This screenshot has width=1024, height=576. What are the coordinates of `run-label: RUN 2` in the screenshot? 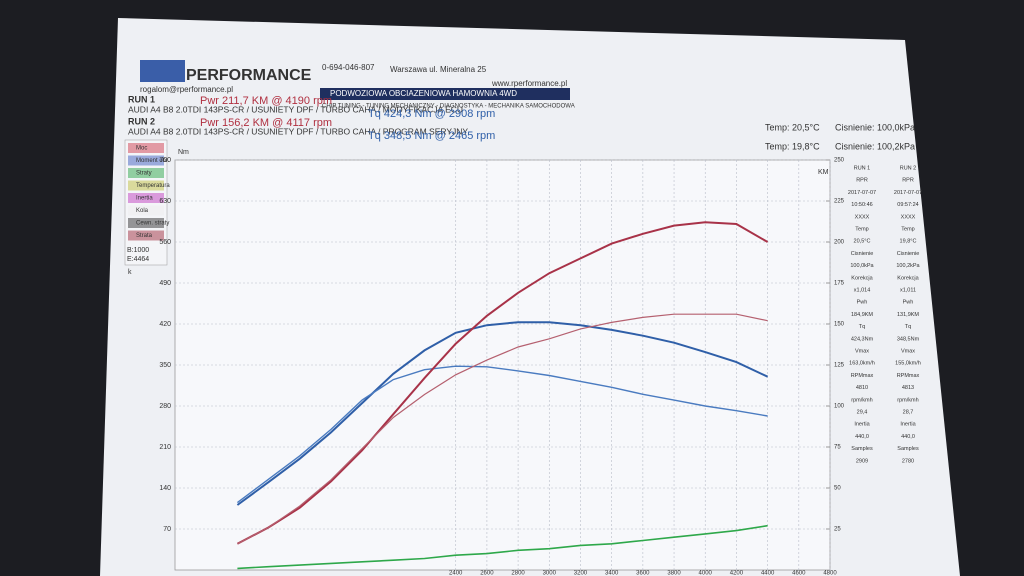 It's located at (141, 121).